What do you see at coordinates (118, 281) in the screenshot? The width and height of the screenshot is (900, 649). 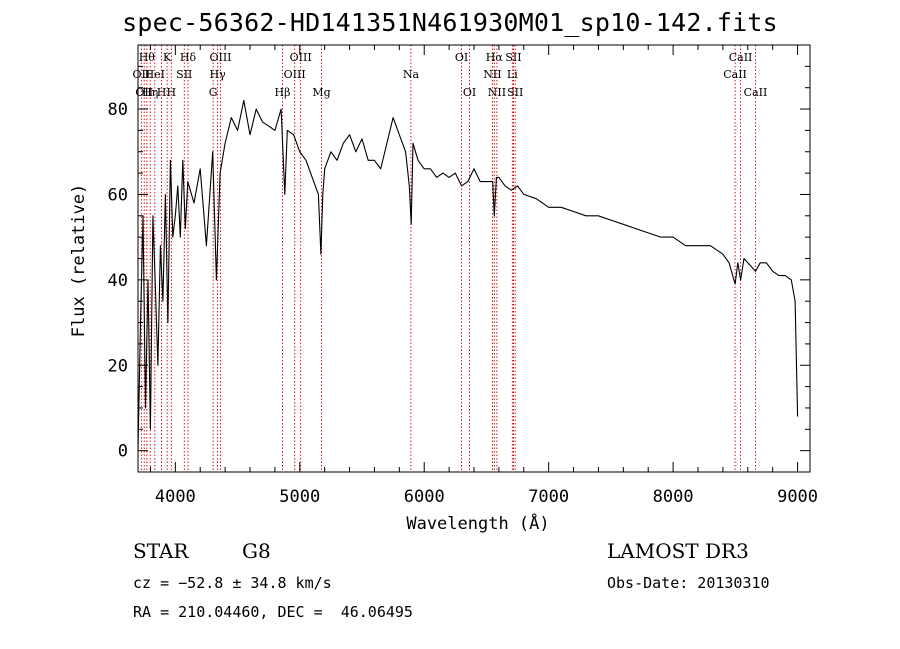 I see `y-tick-label-40: 40` at bounding box center [118, 281].